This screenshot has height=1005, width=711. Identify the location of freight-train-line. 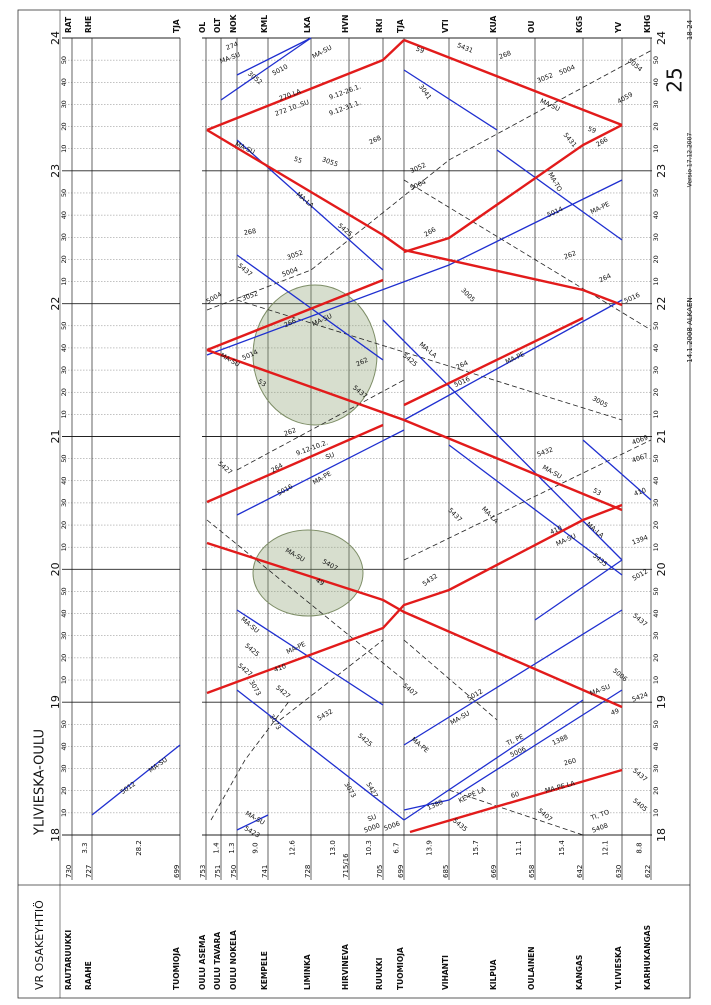
(331, 680).